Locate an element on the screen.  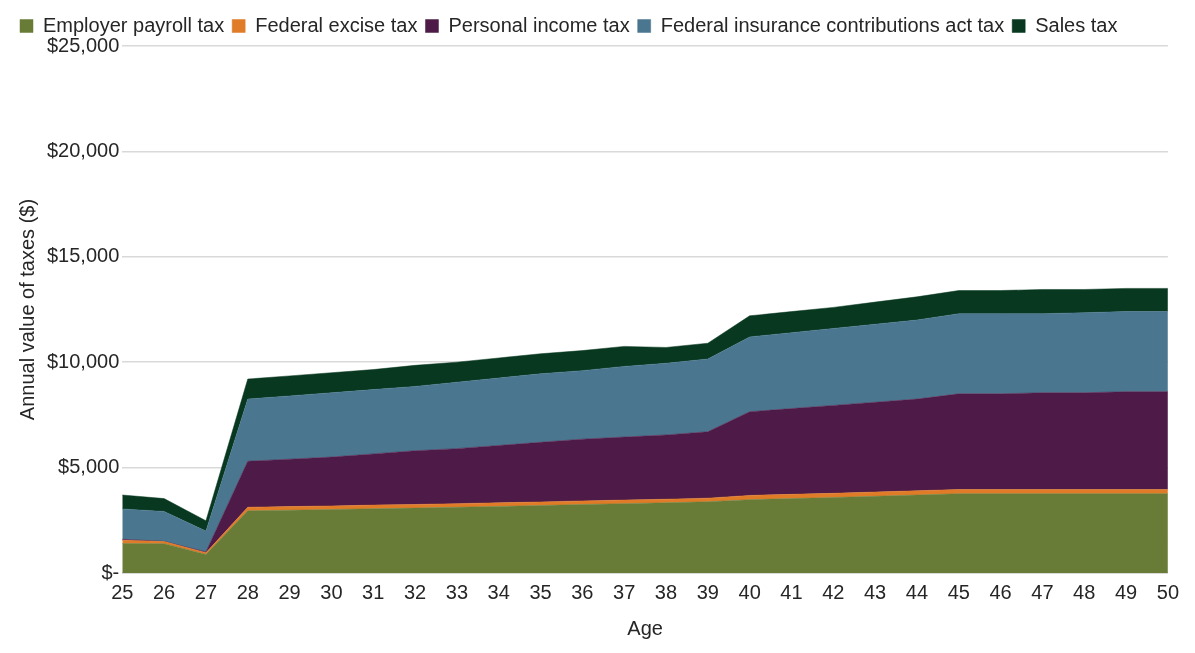
x-tick-label: 34 is located at coordinates (498, 591).